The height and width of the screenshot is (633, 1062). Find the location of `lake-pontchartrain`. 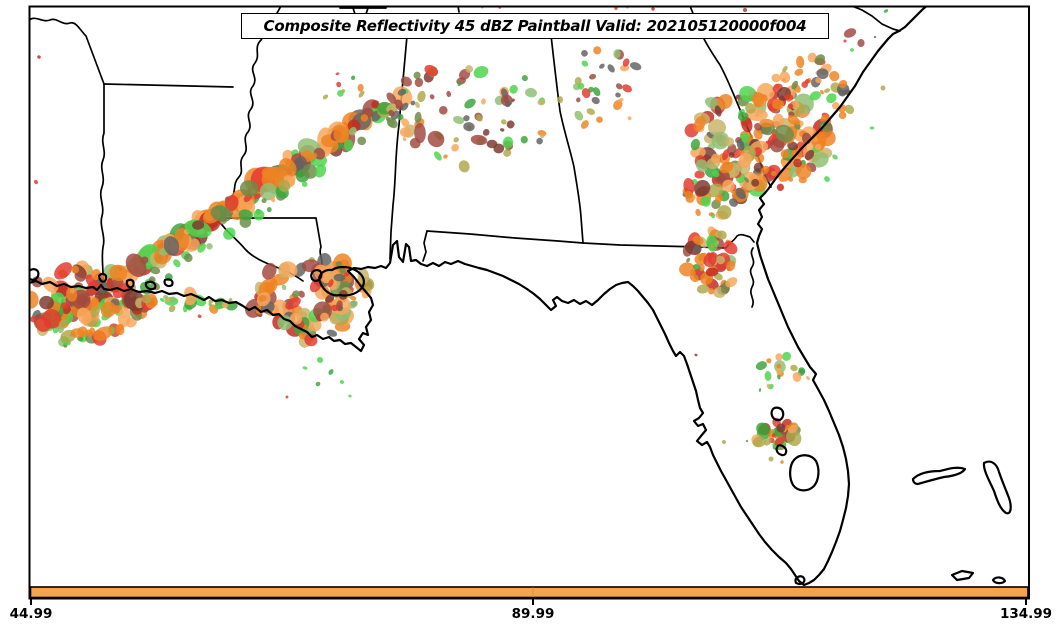

lake-pontchartrain is located at coordinates (341, 281).